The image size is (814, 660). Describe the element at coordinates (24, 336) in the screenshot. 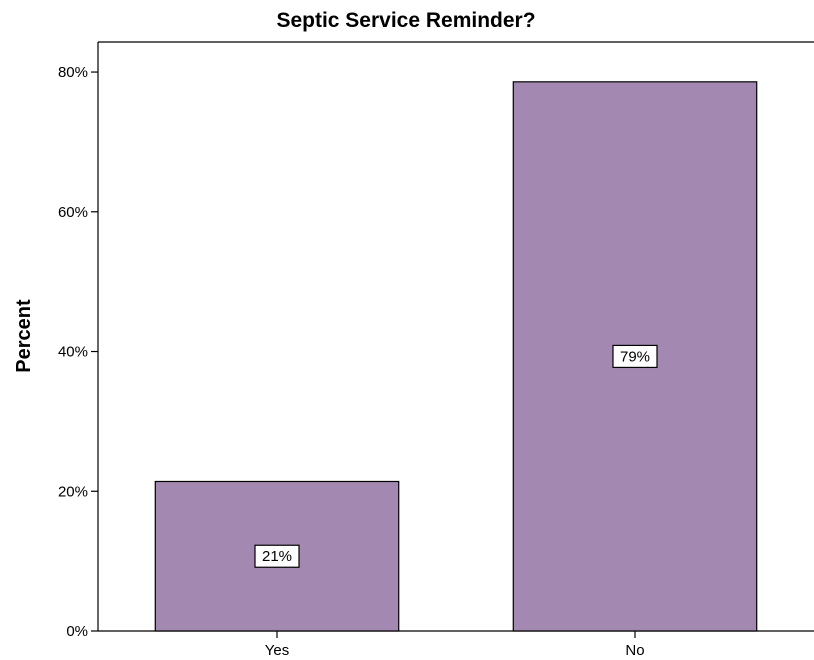

I see `y-axis-label: Percent` at that location.